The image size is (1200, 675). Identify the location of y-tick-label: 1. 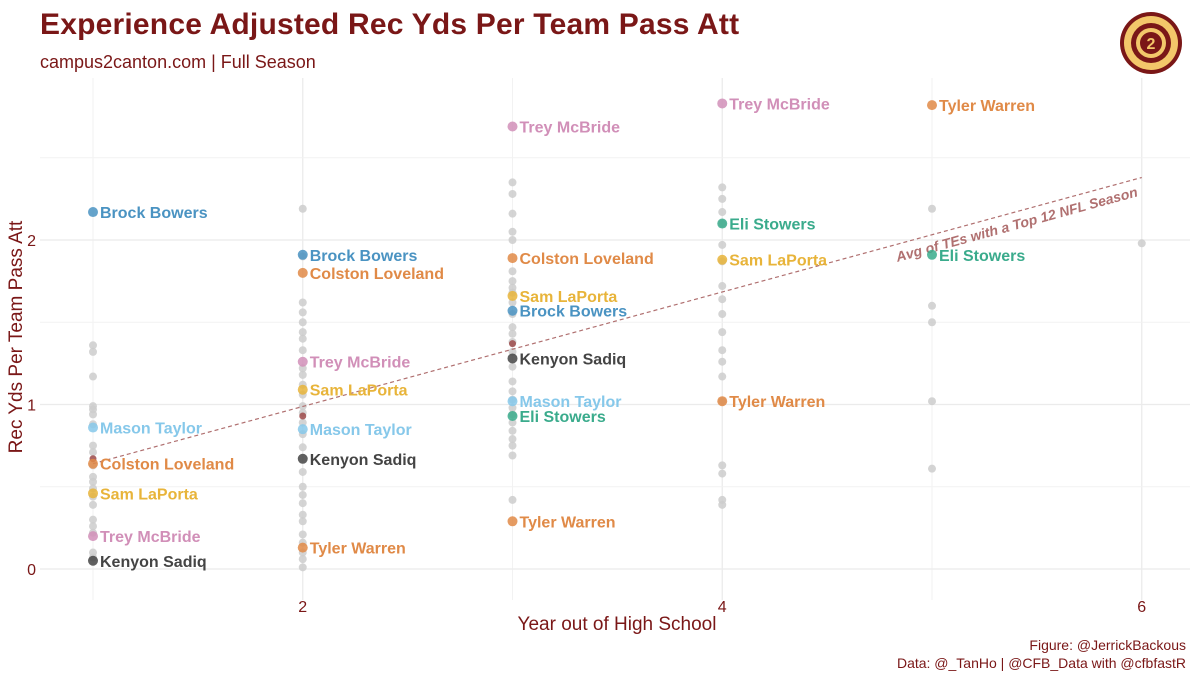
(31, 406).